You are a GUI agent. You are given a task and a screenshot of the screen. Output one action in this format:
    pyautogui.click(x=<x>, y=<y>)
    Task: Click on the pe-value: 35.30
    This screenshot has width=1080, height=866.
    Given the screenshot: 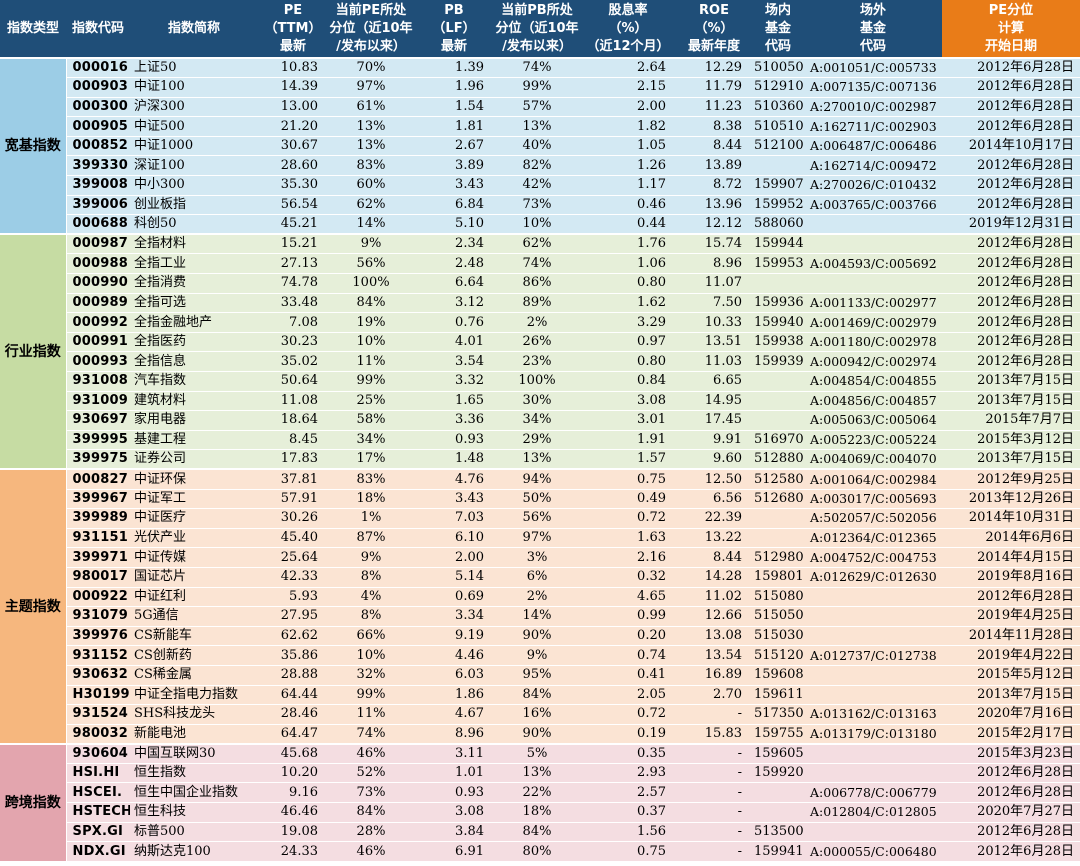 What is the action you would take?
    pyautogui.click(x=293, y=185)
    